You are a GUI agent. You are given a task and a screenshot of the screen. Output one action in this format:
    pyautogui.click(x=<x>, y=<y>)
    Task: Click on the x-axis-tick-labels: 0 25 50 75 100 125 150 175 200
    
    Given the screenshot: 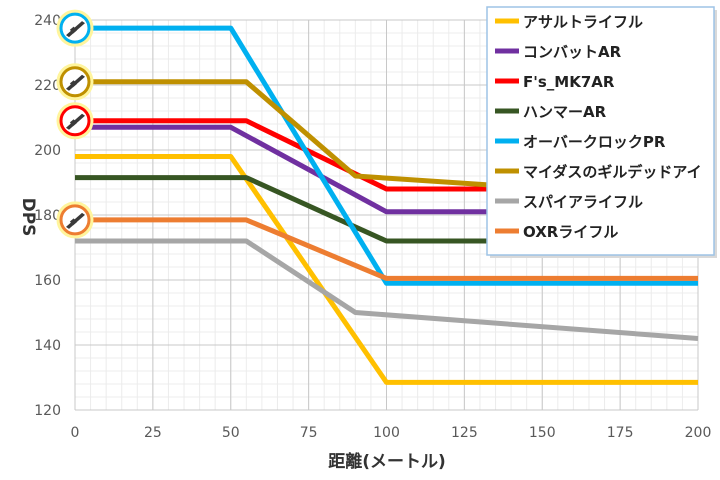 What is the action you would take?
    pyautogui.click(x=391, y=433)
    